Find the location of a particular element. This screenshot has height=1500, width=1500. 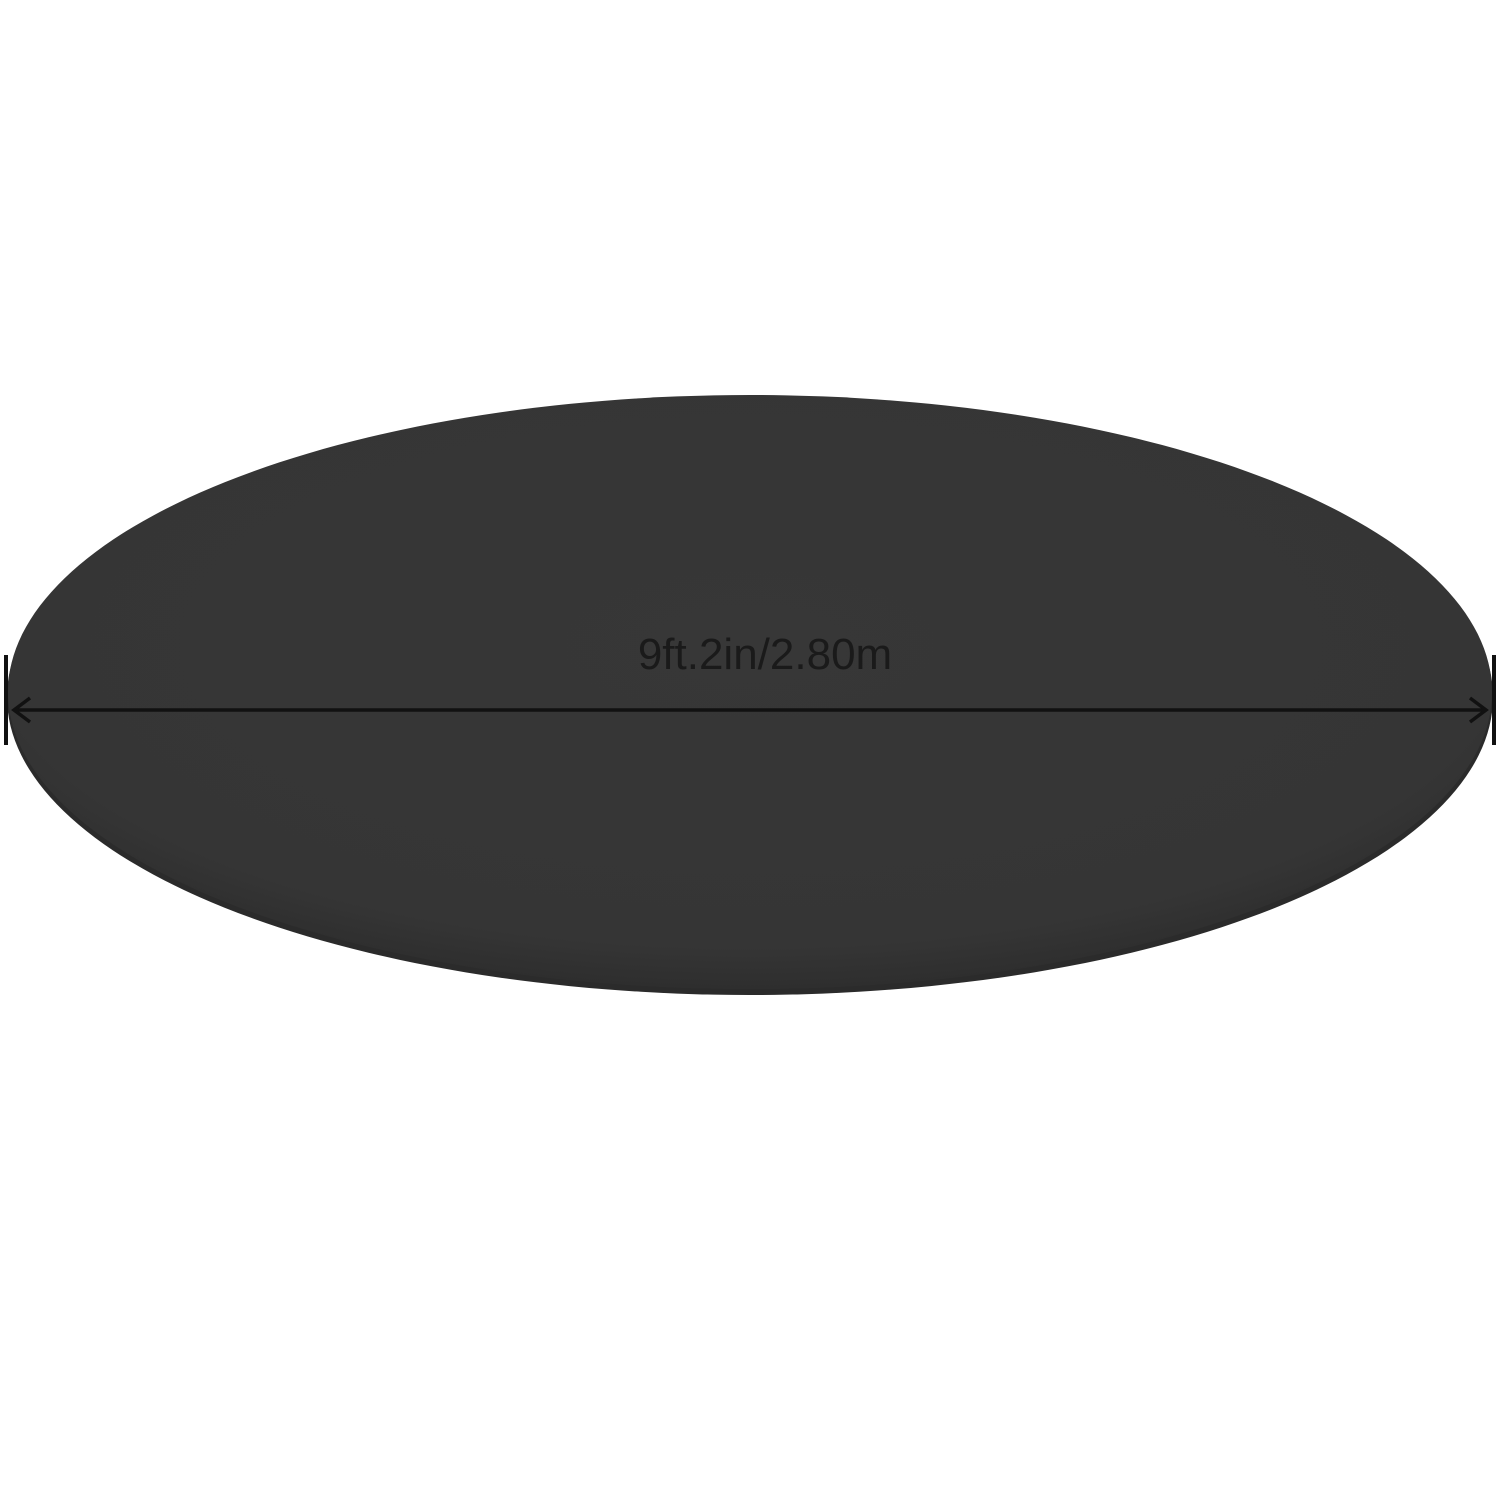

width-dimension: 9ft.2in/2.80m is located at coordinates (750, 687).